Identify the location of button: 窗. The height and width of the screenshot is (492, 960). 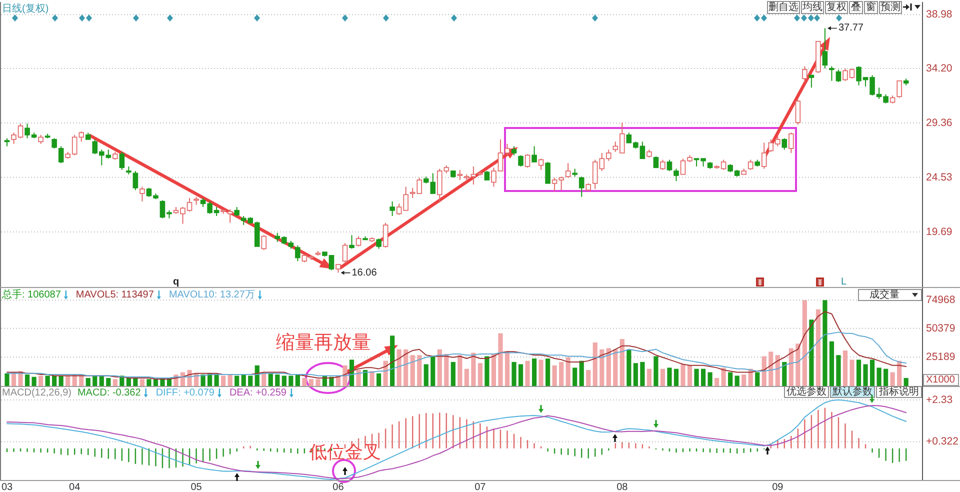
(871, 7).